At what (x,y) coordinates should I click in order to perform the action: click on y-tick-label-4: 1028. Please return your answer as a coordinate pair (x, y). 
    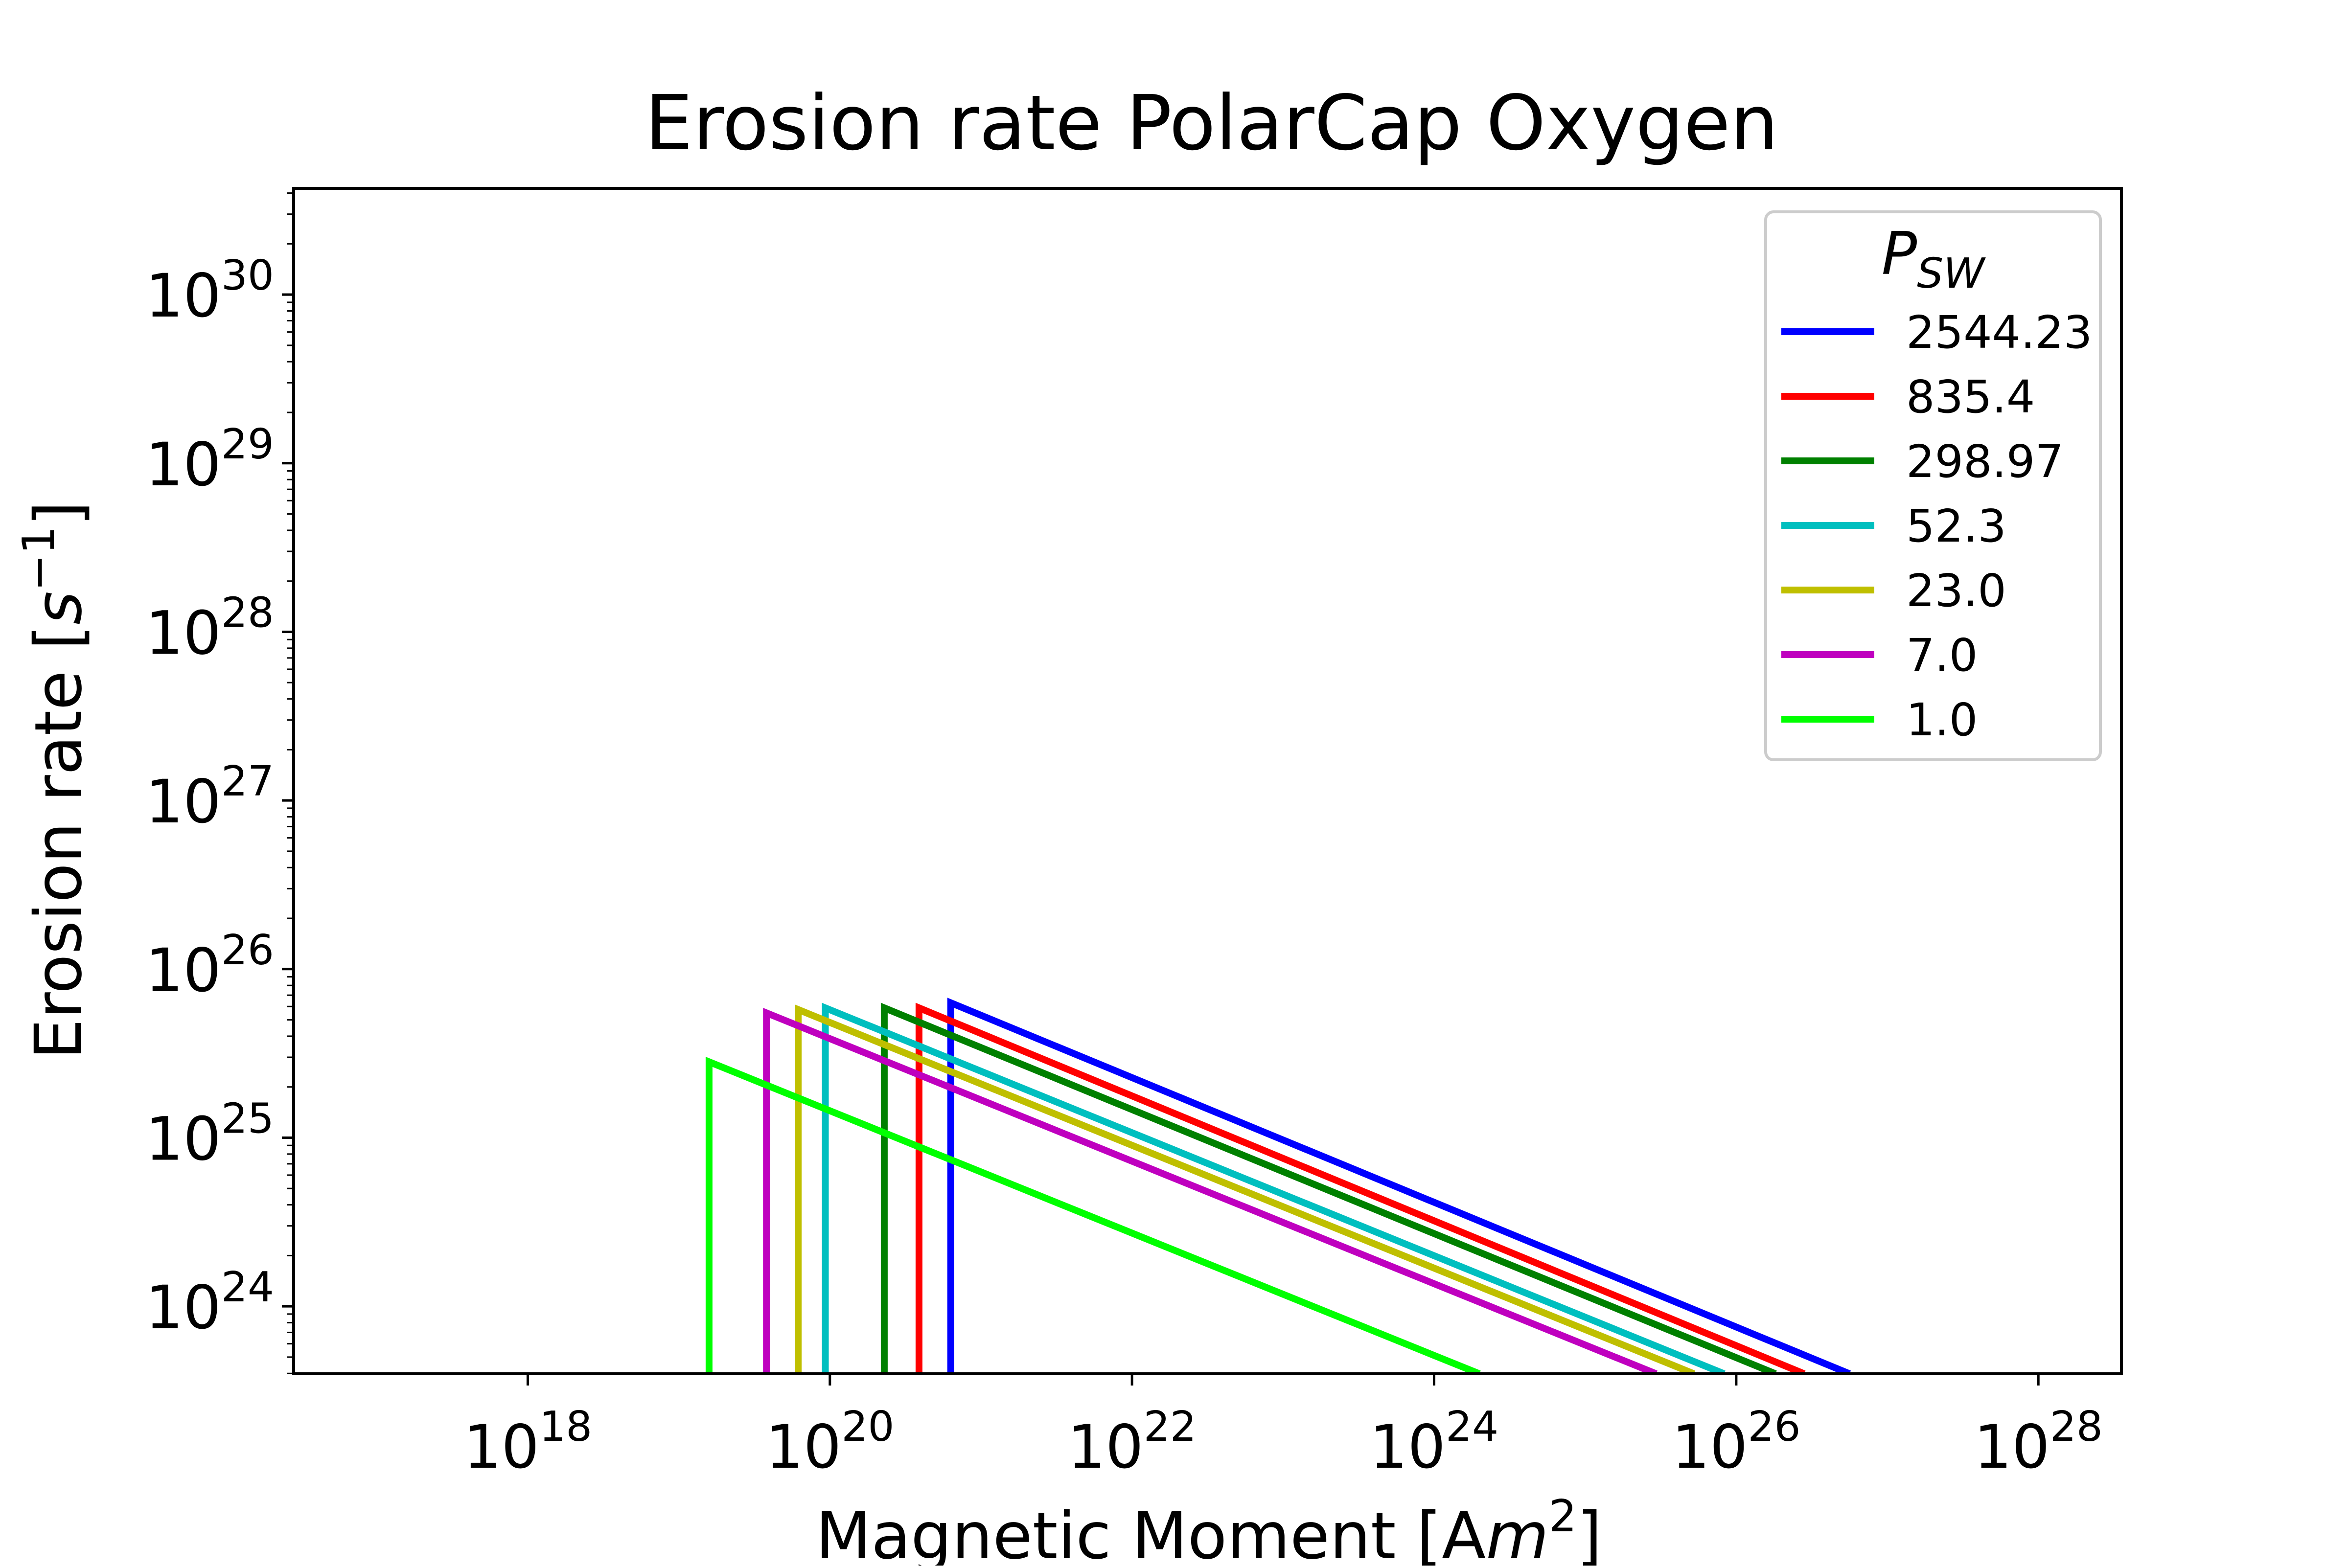
    Looking at the image, I should click on (210, 629).